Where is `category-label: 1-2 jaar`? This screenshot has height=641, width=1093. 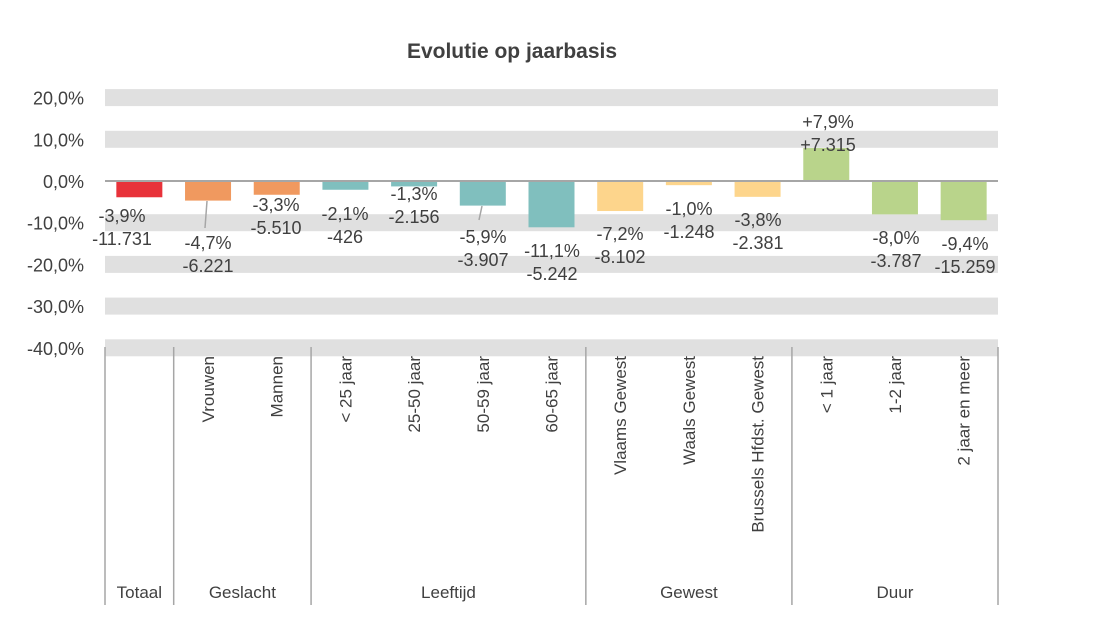 category-label: 1-2 jaar is located at coordinates (895, 385).